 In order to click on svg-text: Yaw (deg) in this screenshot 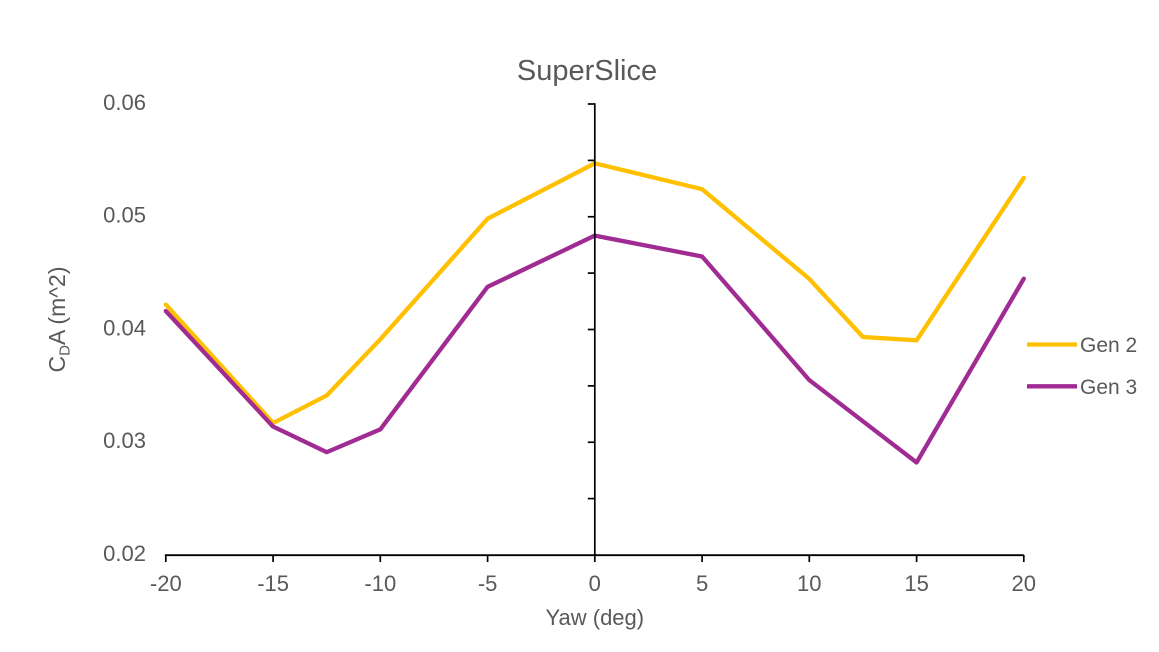, I will do `click(594, 617)`.